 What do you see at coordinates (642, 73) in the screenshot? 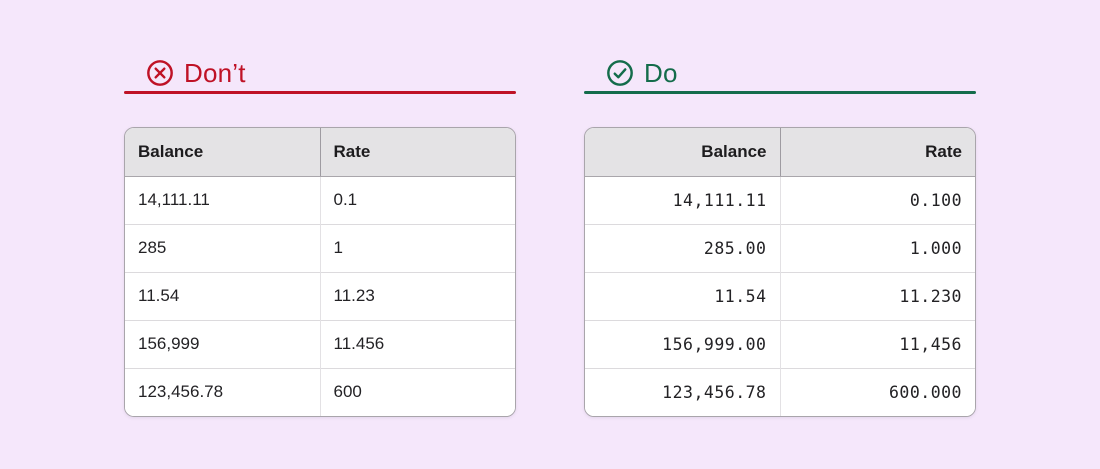
I see `do-header: Do` at bounding box center [642, 73].